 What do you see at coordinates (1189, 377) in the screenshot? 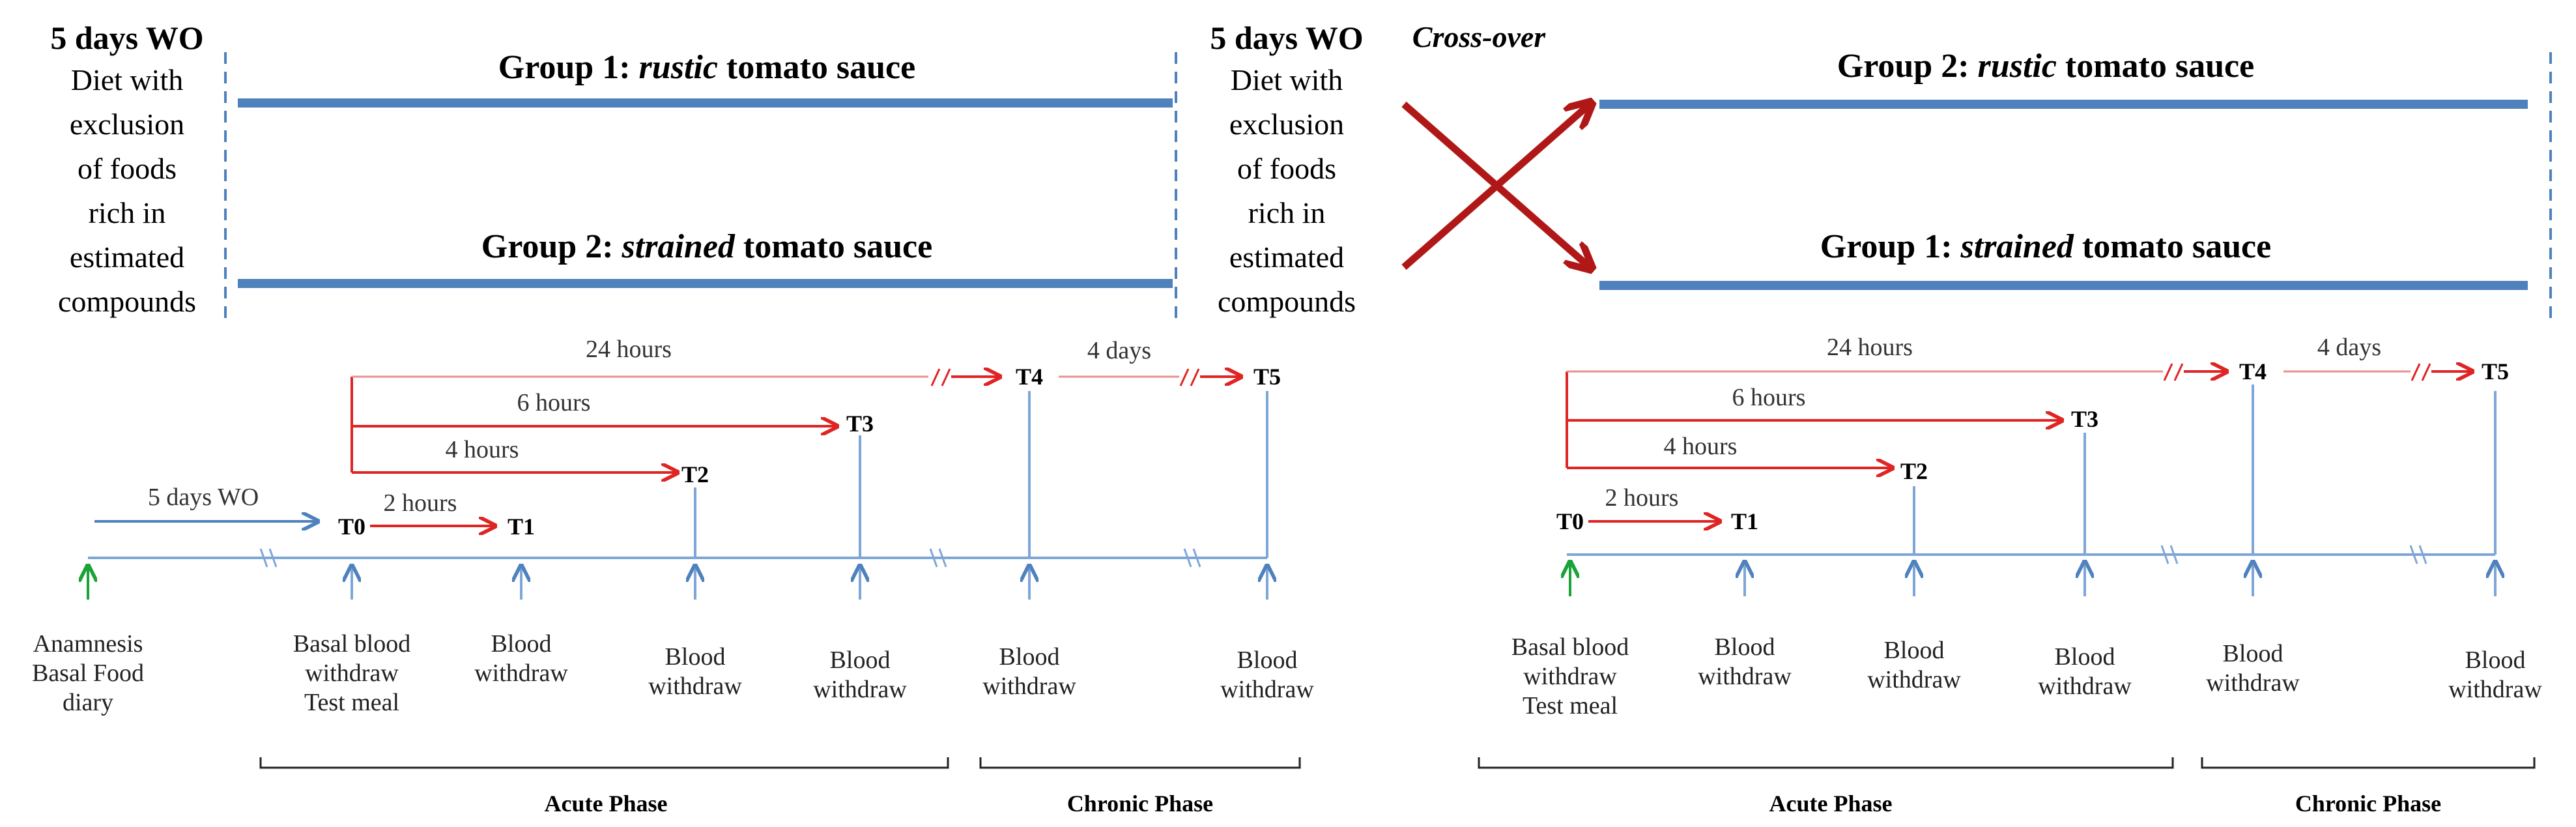
I see `left-4d-break` at bounding box center [1189, 377].